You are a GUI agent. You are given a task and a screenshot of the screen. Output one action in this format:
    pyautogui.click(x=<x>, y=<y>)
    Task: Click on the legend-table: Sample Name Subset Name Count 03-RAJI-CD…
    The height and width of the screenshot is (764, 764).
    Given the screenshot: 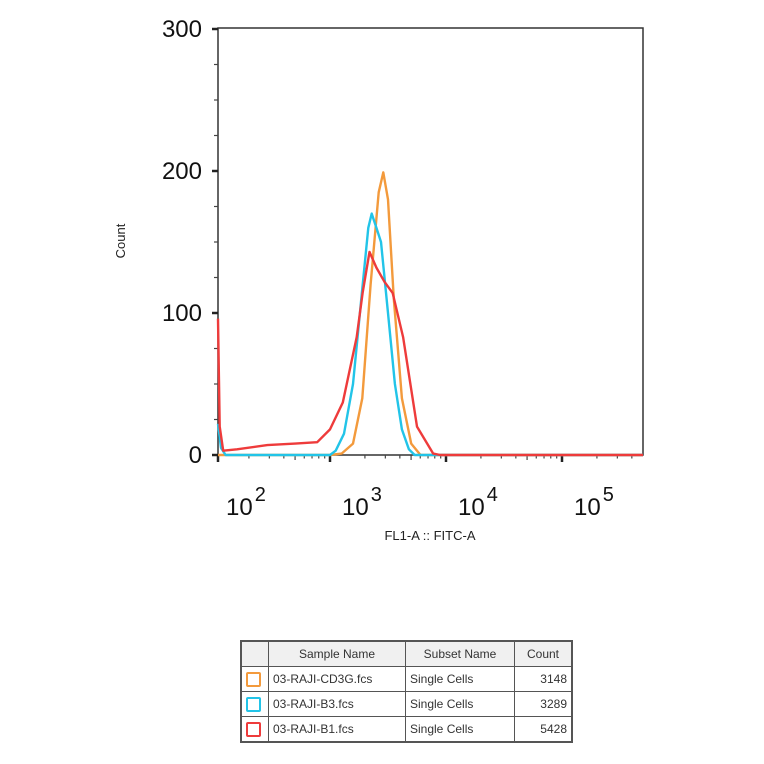 What is the action you would take?
    pyautogui.click(x=406, y=691)
    